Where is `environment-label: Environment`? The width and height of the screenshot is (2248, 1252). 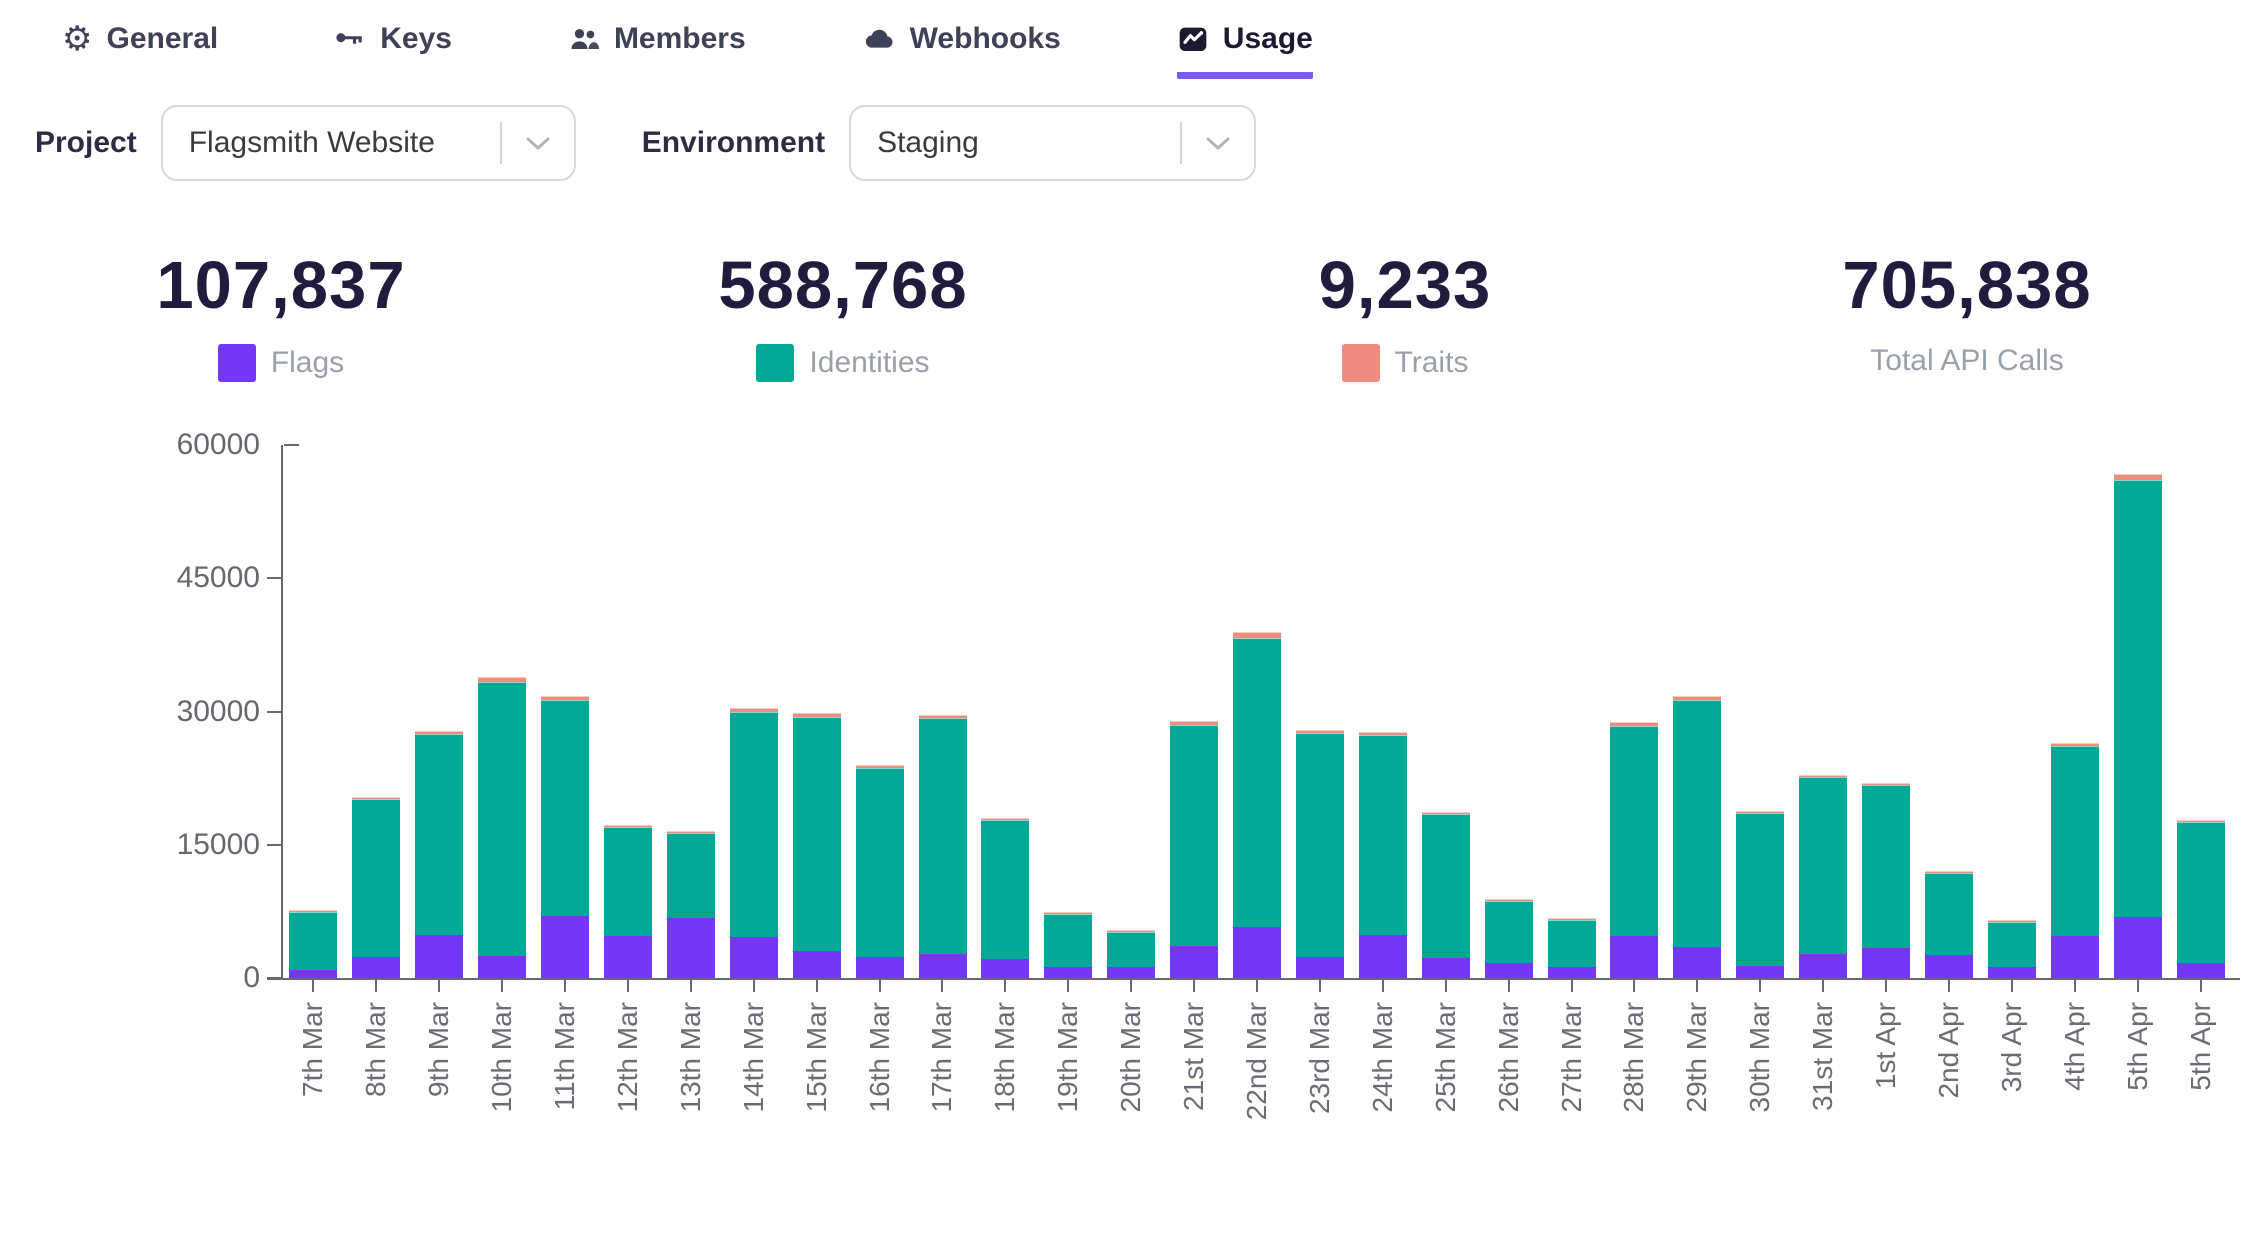
environment-label: Environment is located at coordinates (733, 142).